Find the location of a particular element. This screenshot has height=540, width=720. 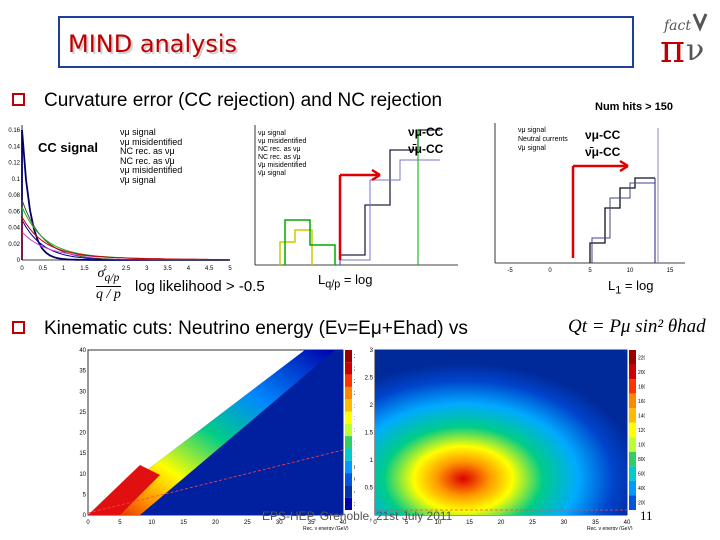

x-tick-label: 30 is located at coordinates (564, 523).